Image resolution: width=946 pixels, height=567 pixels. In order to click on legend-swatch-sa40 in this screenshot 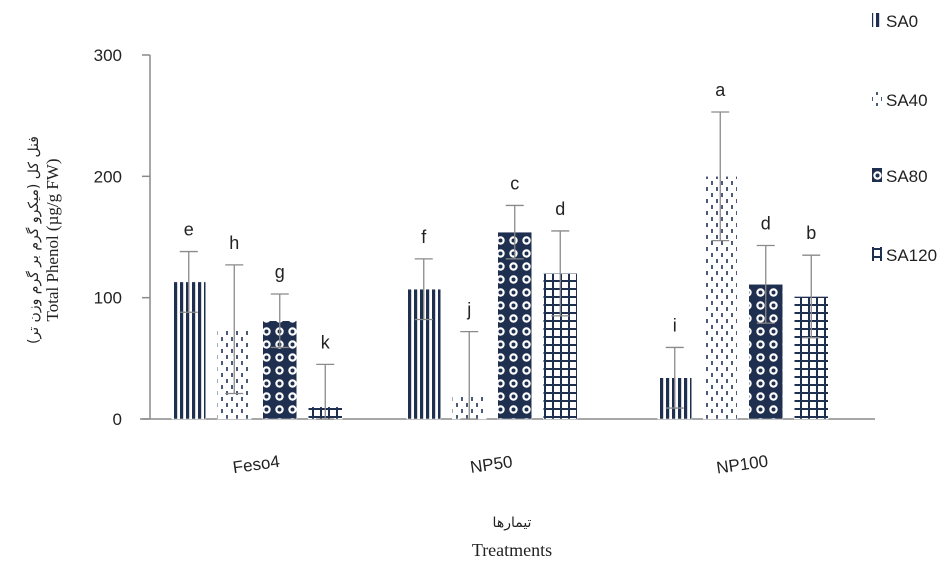, I will do `click(877, 99)`.